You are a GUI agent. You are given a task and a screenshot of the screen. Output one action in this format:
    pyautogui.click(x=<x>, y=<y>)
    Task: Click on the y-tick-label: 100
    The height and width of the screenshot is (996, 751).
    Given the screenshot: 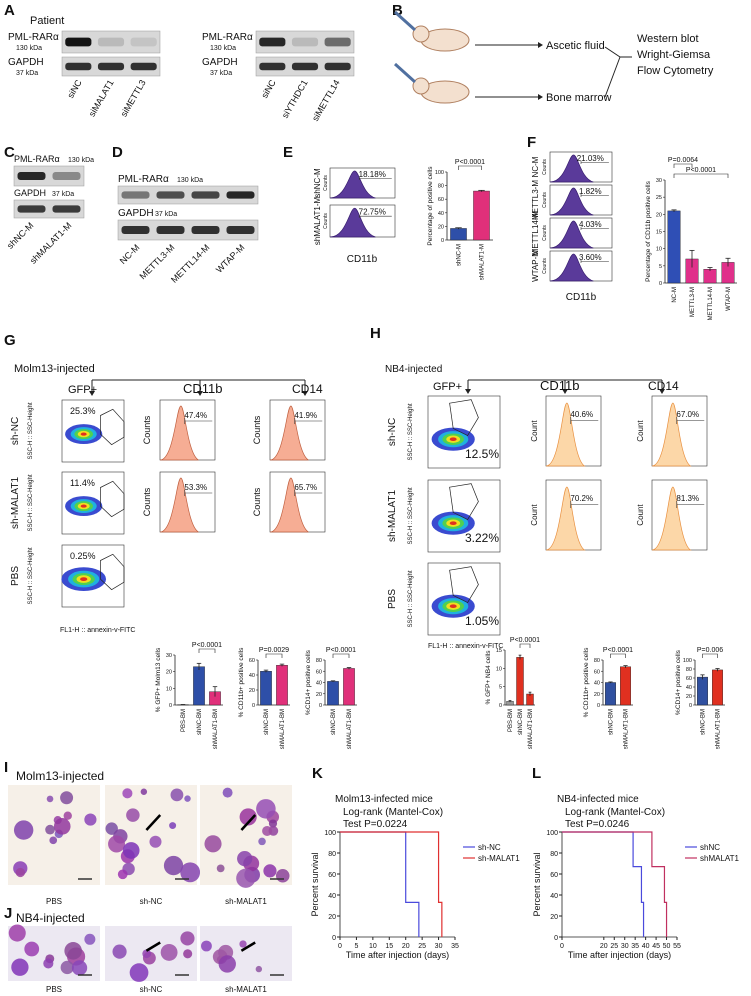 What is the action you would take?
    pyautogui.click(x=330, y=833)
    